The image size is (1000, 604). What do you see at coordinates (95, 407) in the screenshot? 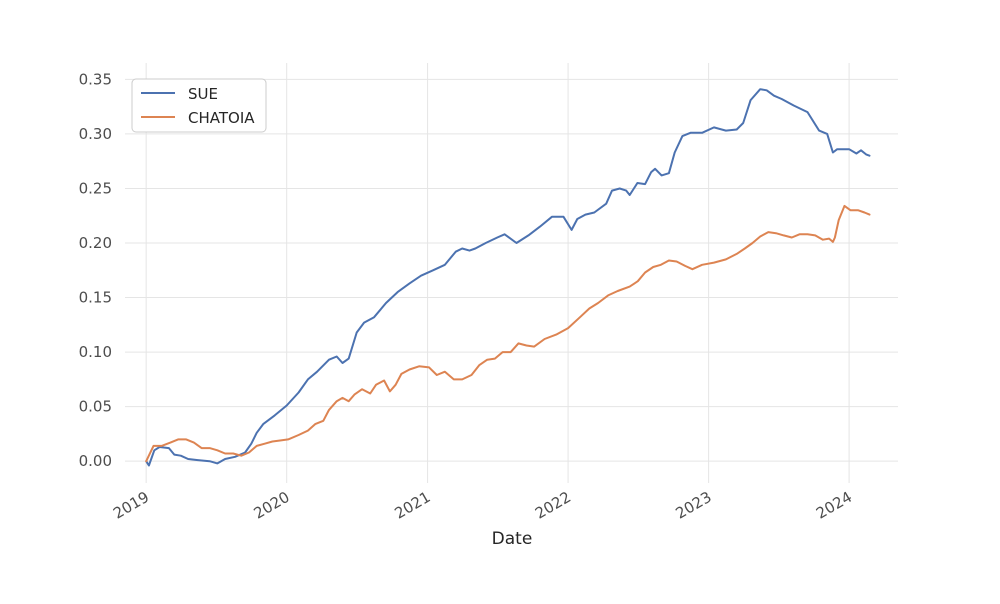
I see `y-tick-label: 0.05` at bounding box center [95, 407].